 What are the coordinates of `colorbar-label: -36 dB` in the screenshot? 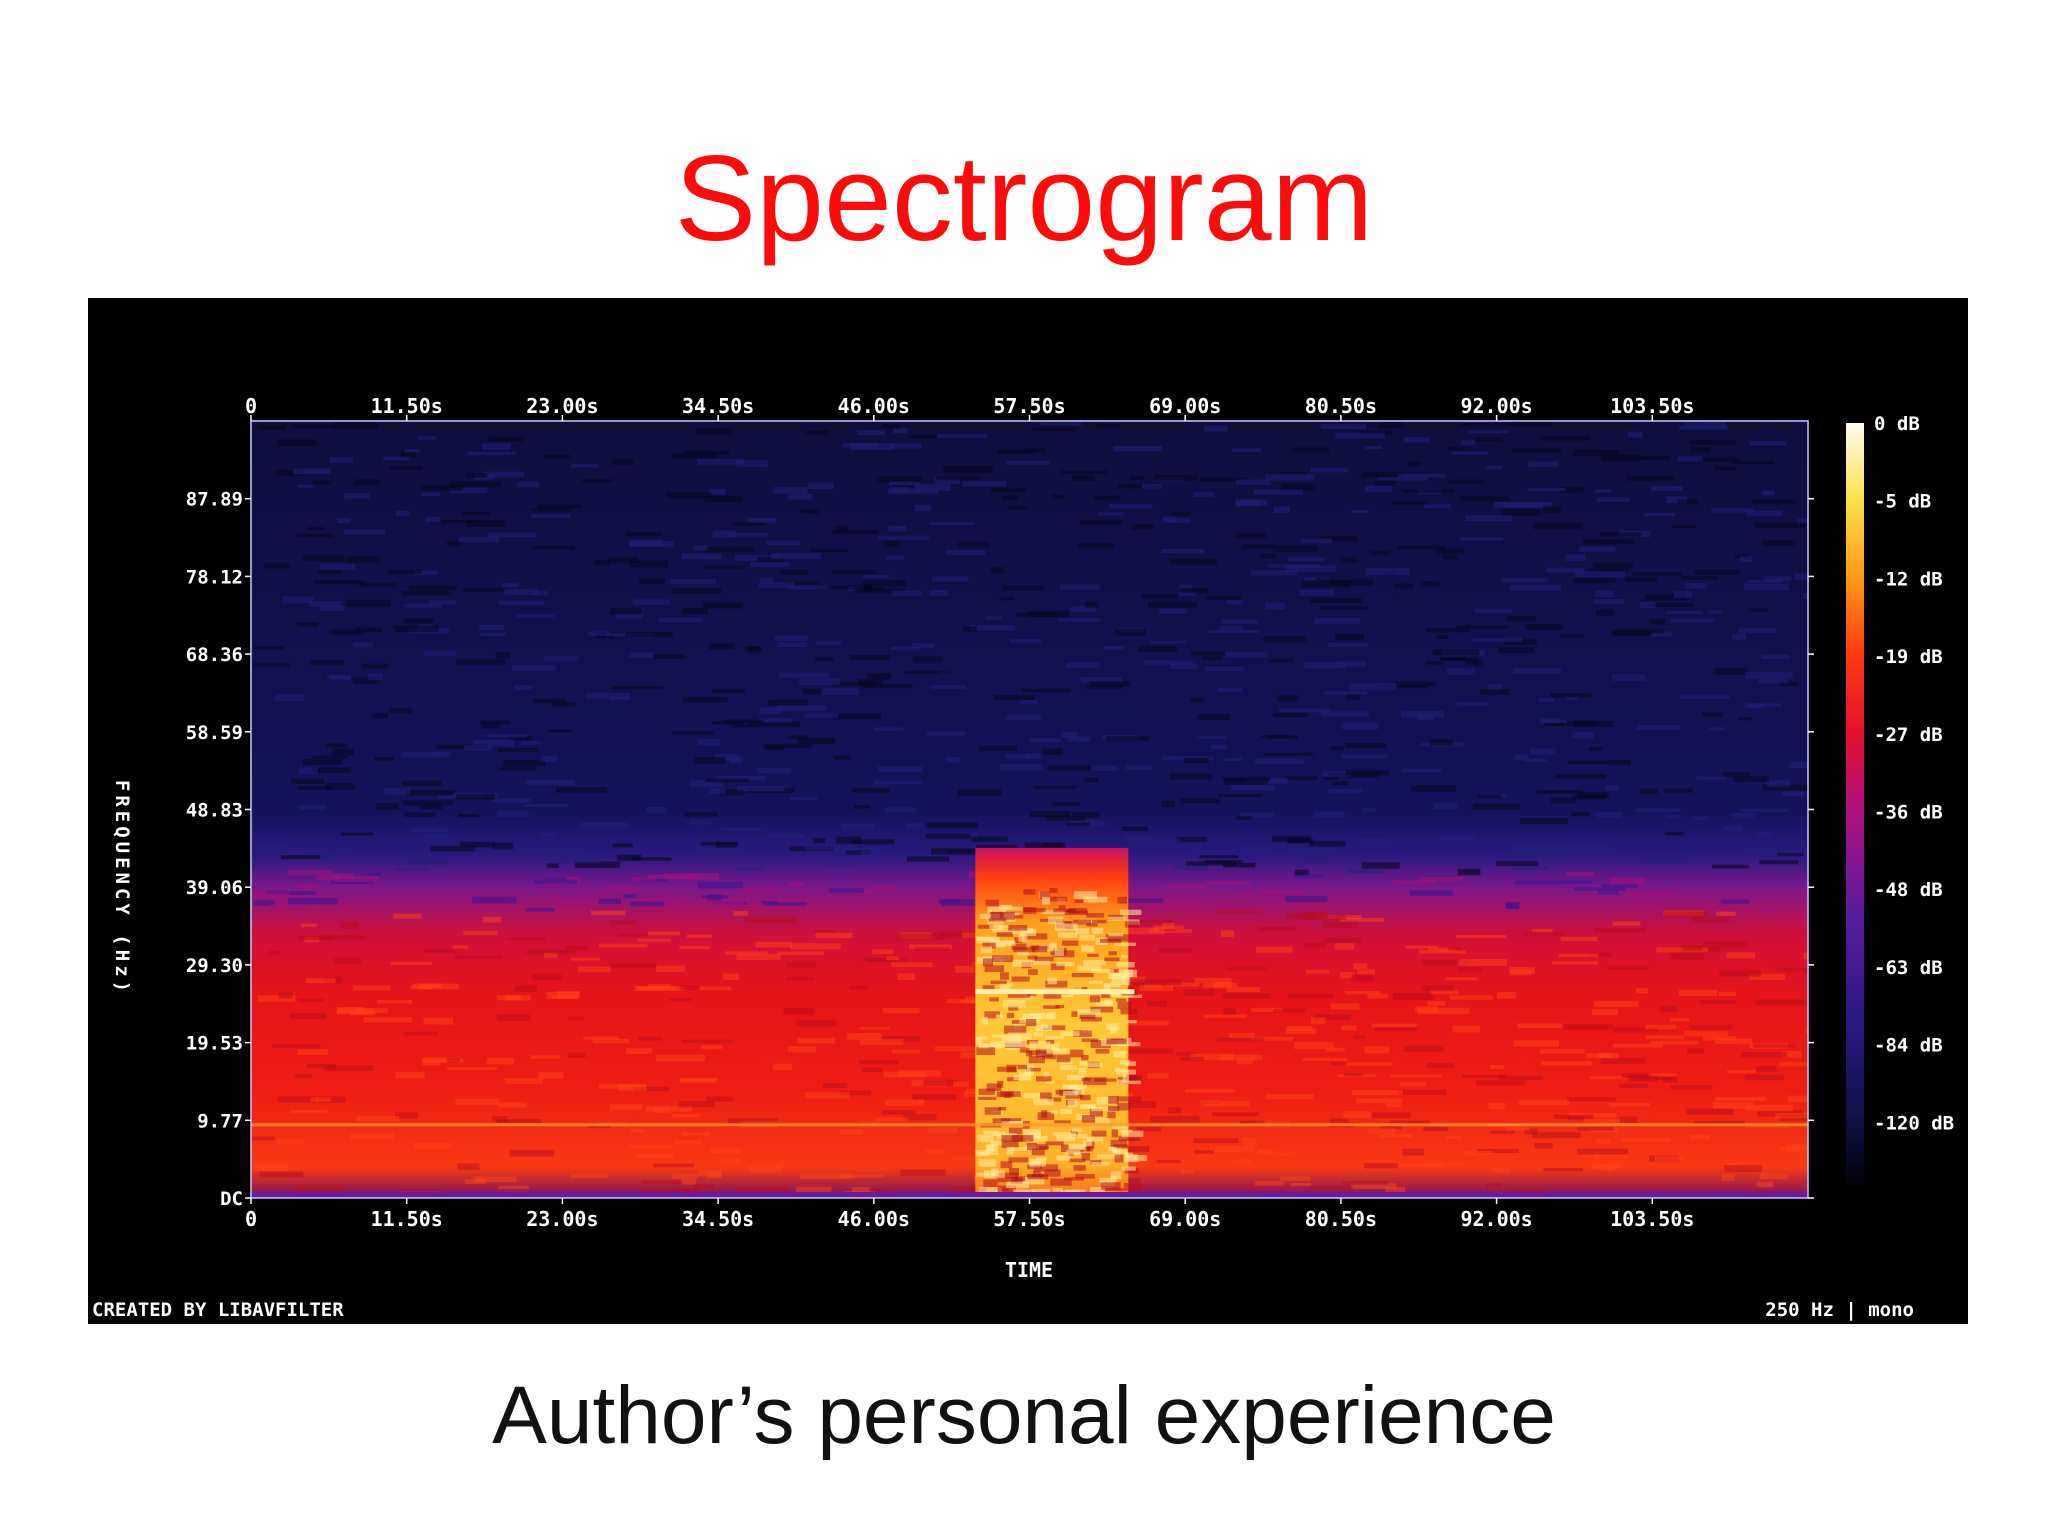 It's located at (1908, 813).